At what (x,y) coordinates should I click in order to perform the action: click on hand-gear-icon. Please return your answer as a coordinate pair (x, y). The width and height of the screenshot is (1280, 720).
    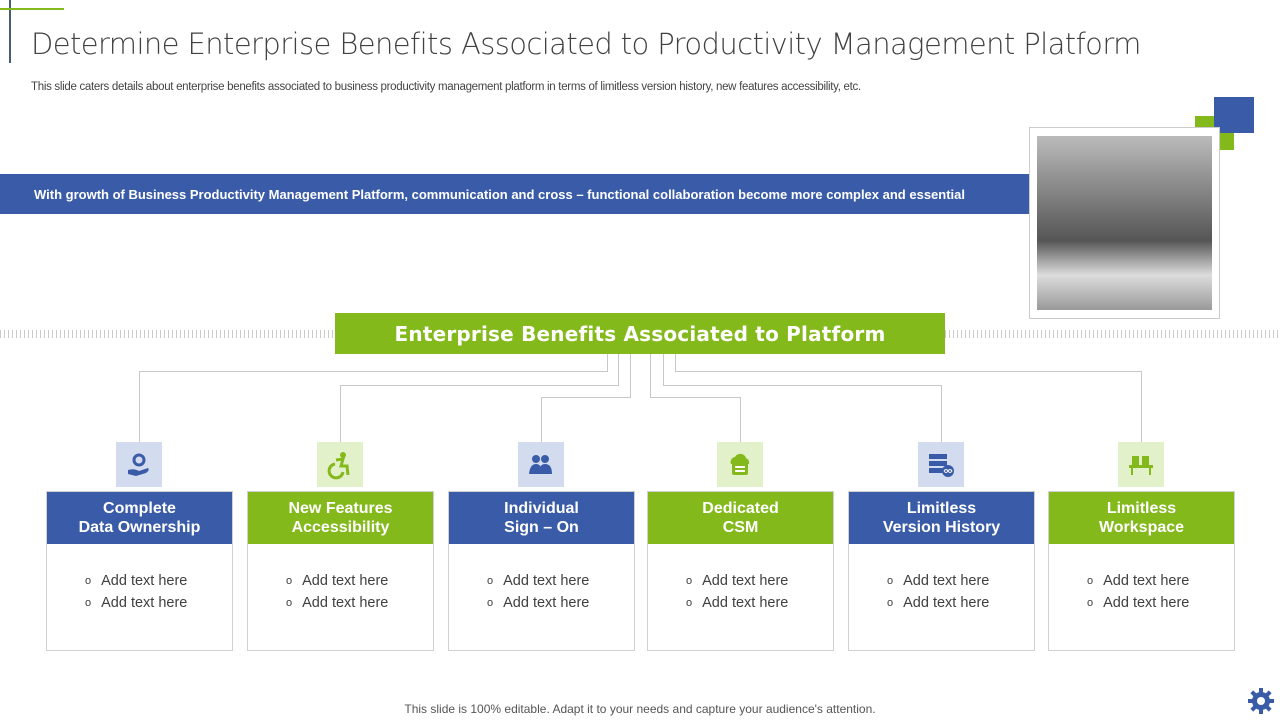
    Looking at the image, I should click on (138, 464).